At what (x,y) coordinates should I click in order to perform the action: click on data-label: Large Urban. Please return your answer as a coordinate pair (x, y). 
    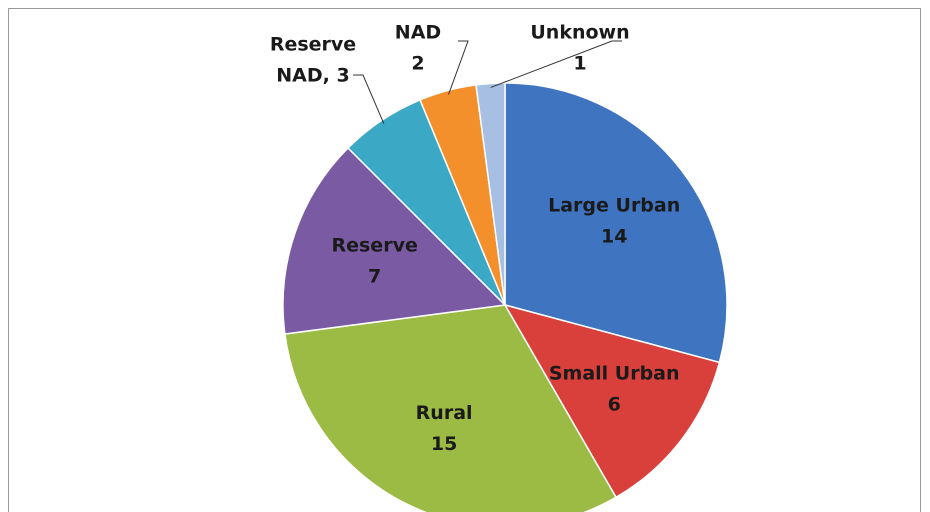
    Looking at the image, I should click on (614, 206).